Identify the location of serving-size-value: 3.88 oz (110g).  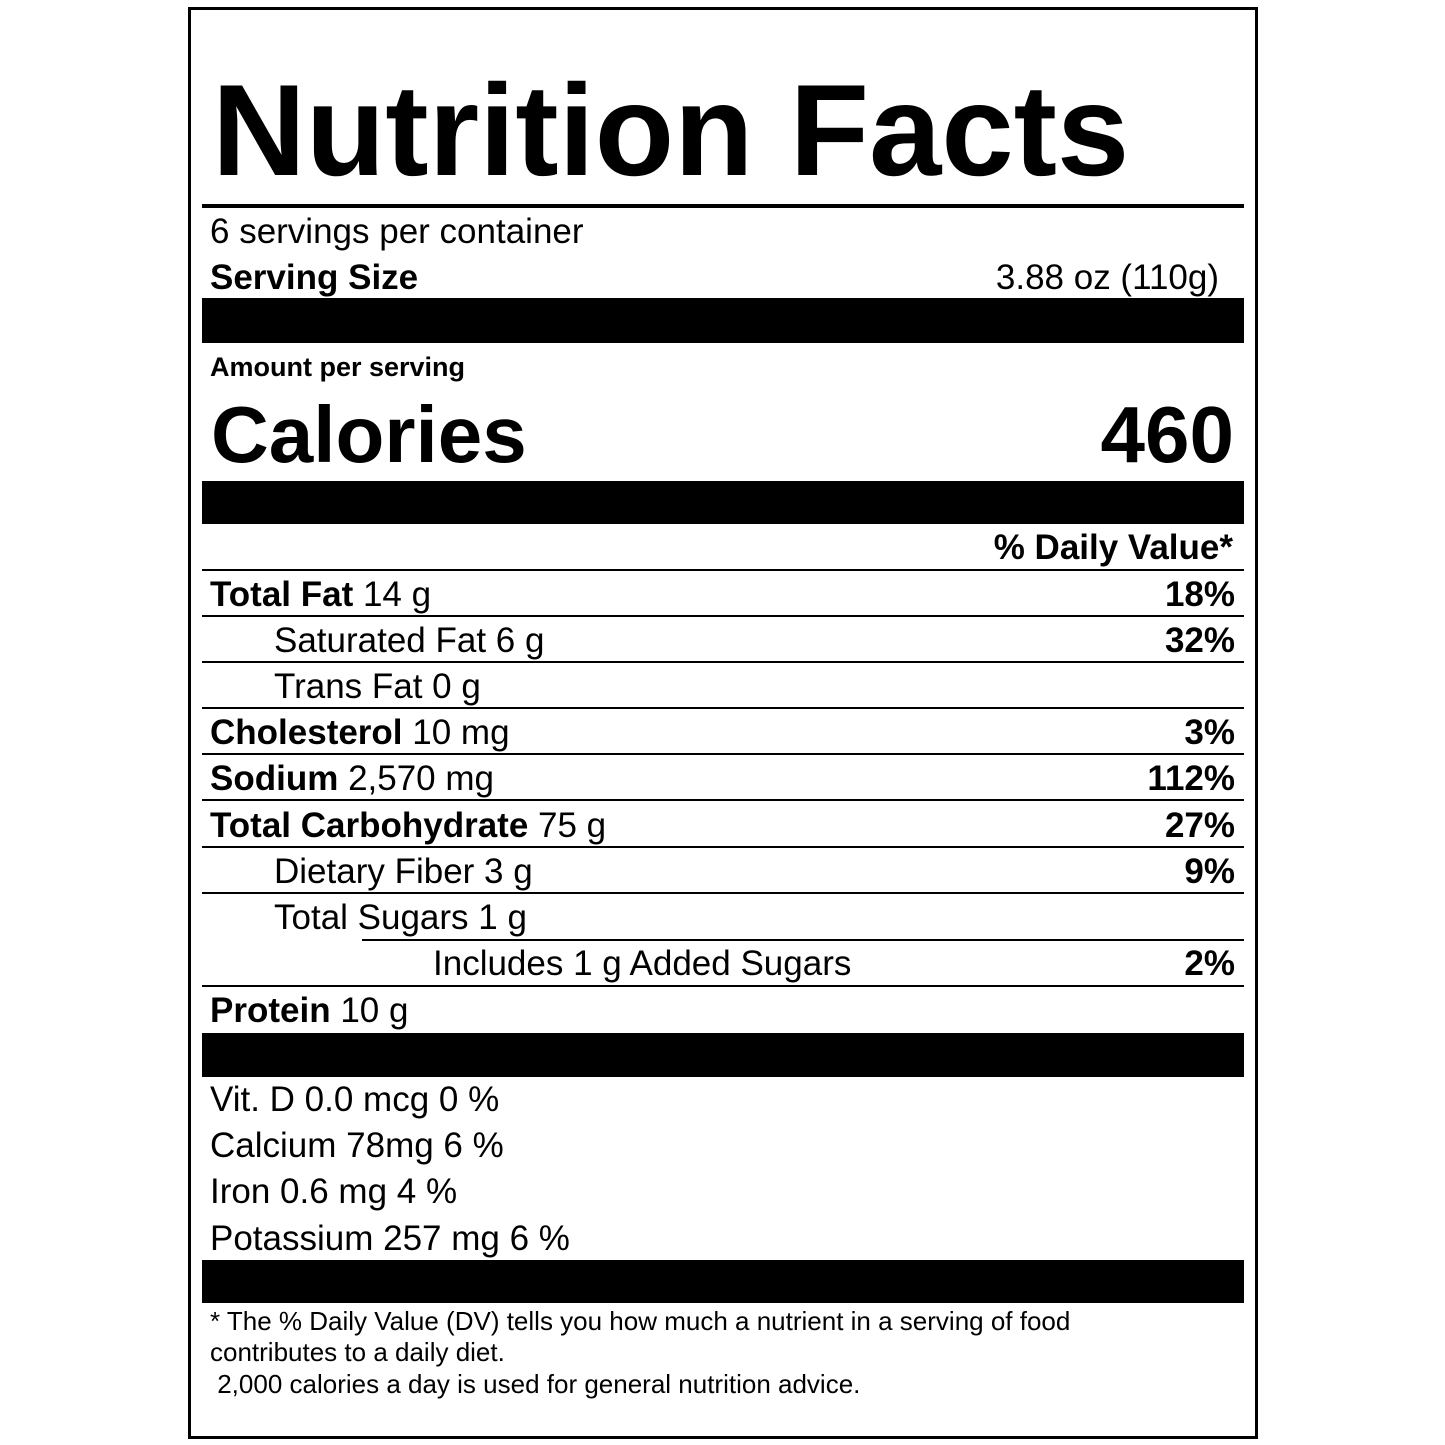
(1107, 277).